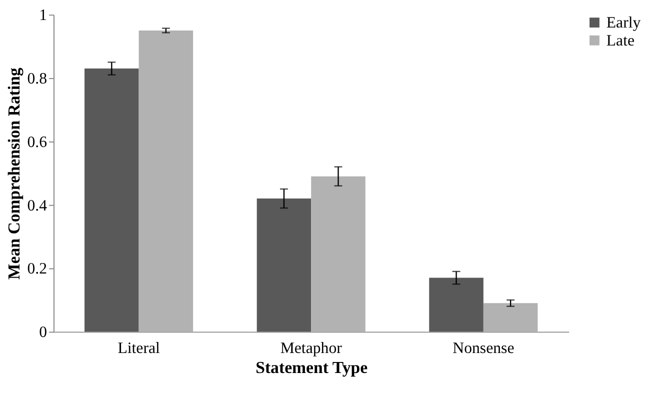 Image resolution: width=646 pixels, height=412 pixels. I want to click on y-tick-label: 0.2, so click(37, 269).